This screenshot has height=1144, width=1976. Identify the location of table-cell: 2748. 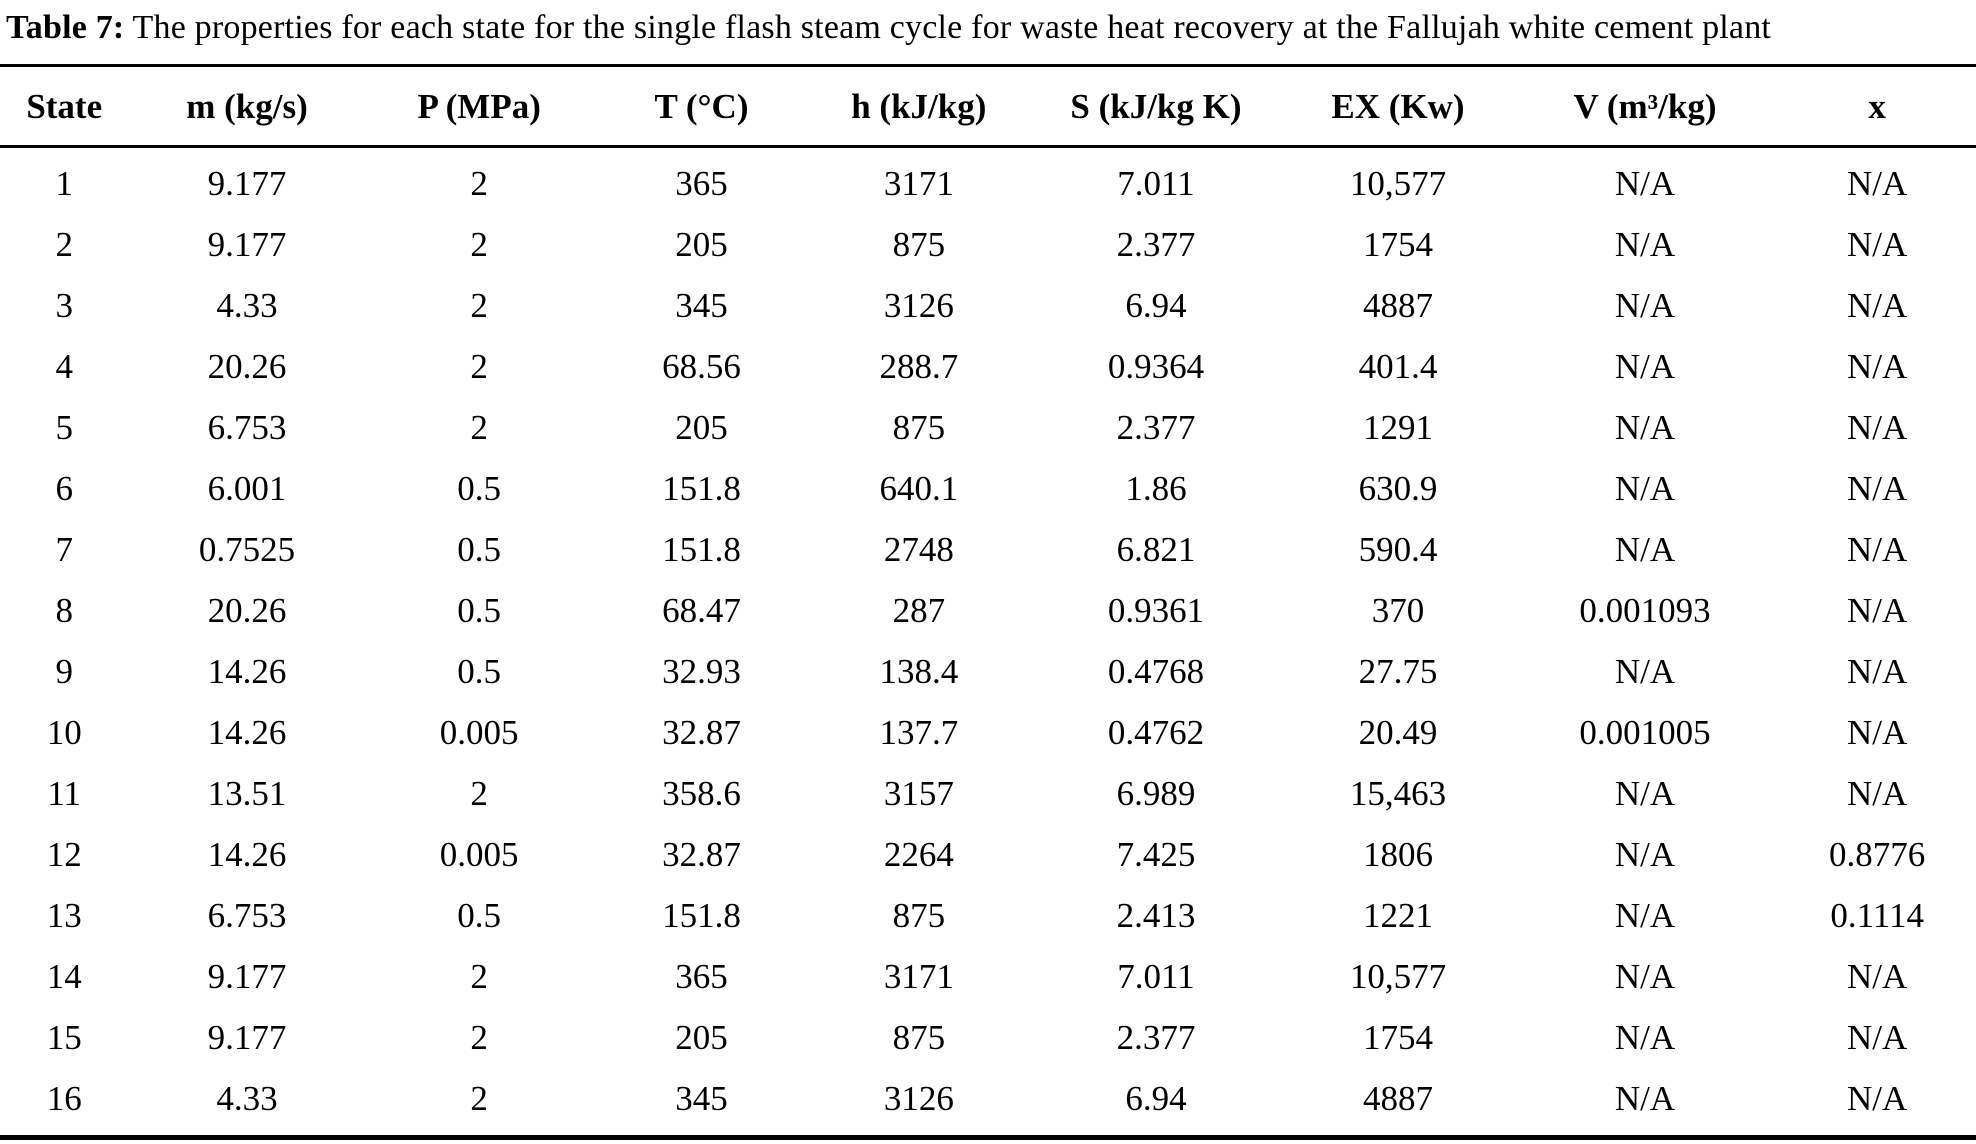
(918, 549).